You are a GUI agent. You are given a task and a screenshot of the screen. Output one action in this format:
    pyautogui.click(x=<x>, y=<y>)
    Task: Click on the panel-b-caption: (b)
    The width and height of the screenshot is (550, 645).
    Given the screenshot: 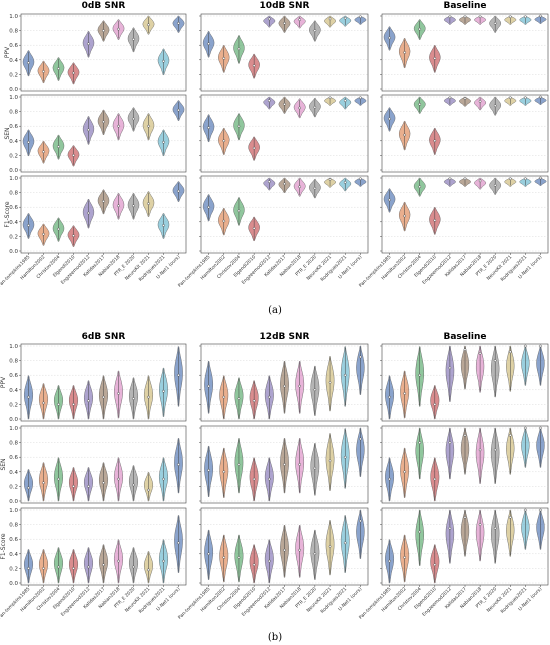 What is the action you would take?
    pyautogui.click(x=275, y=637)
    